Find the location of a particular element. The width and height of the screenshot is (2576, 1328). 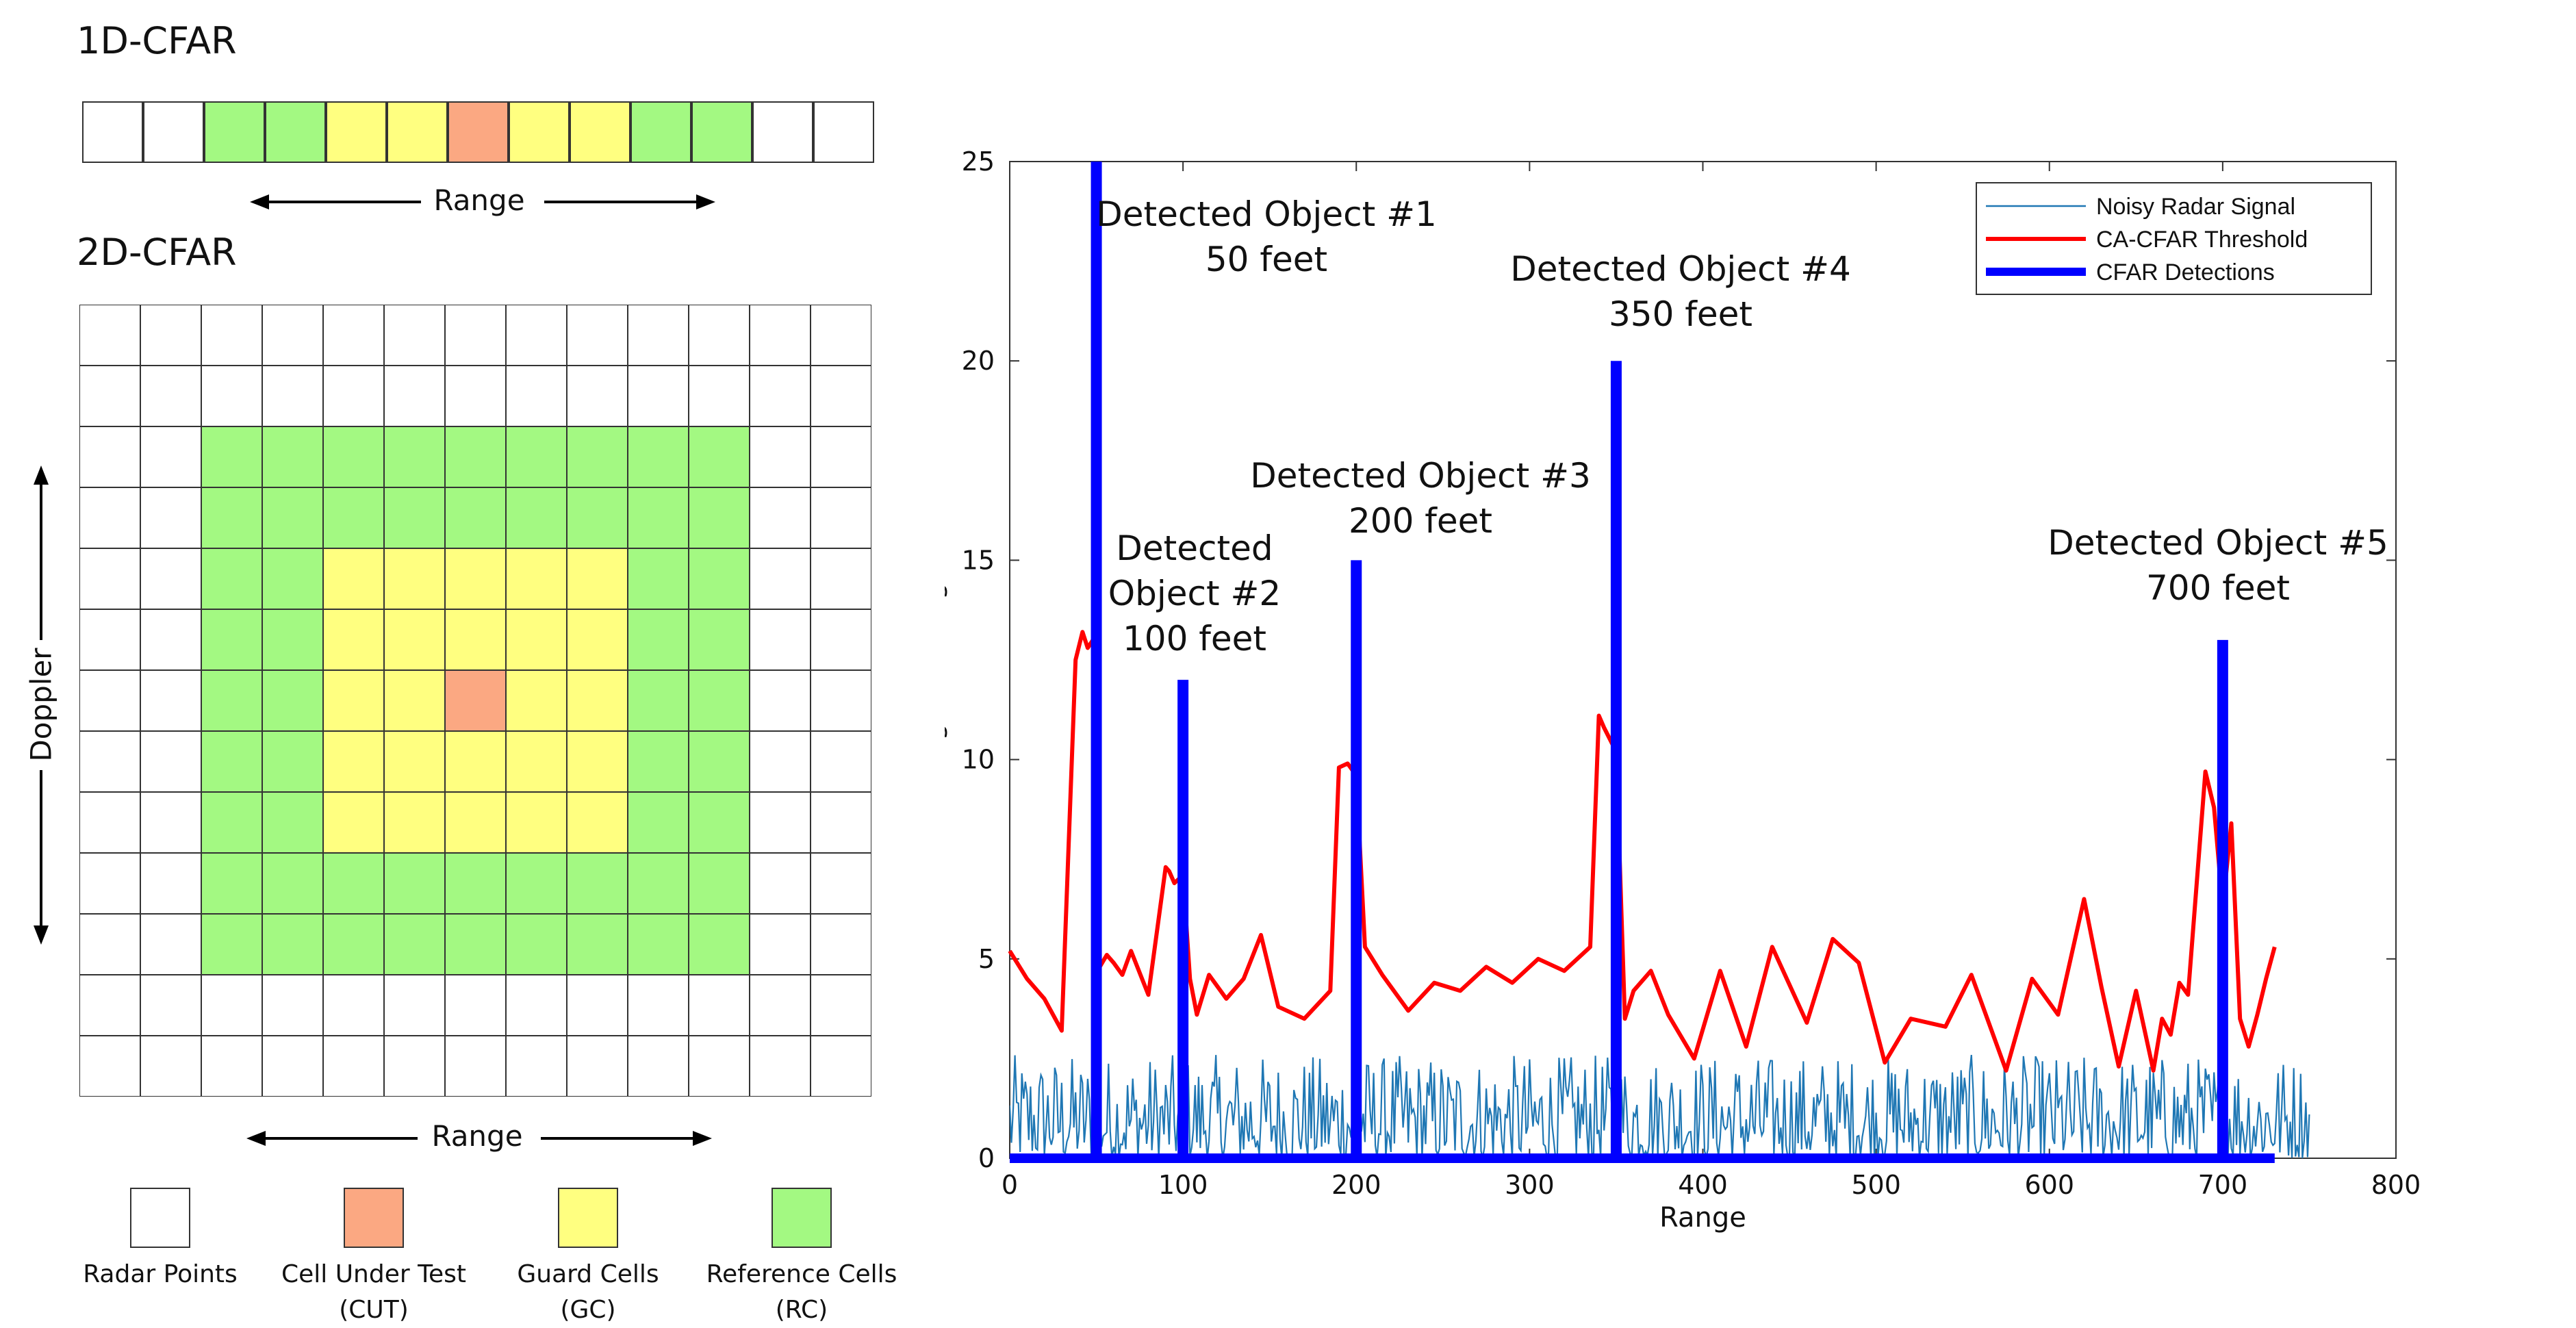

legend-label-cut: Cell Under Test (CUT) is located at coordinates (374, 1292).